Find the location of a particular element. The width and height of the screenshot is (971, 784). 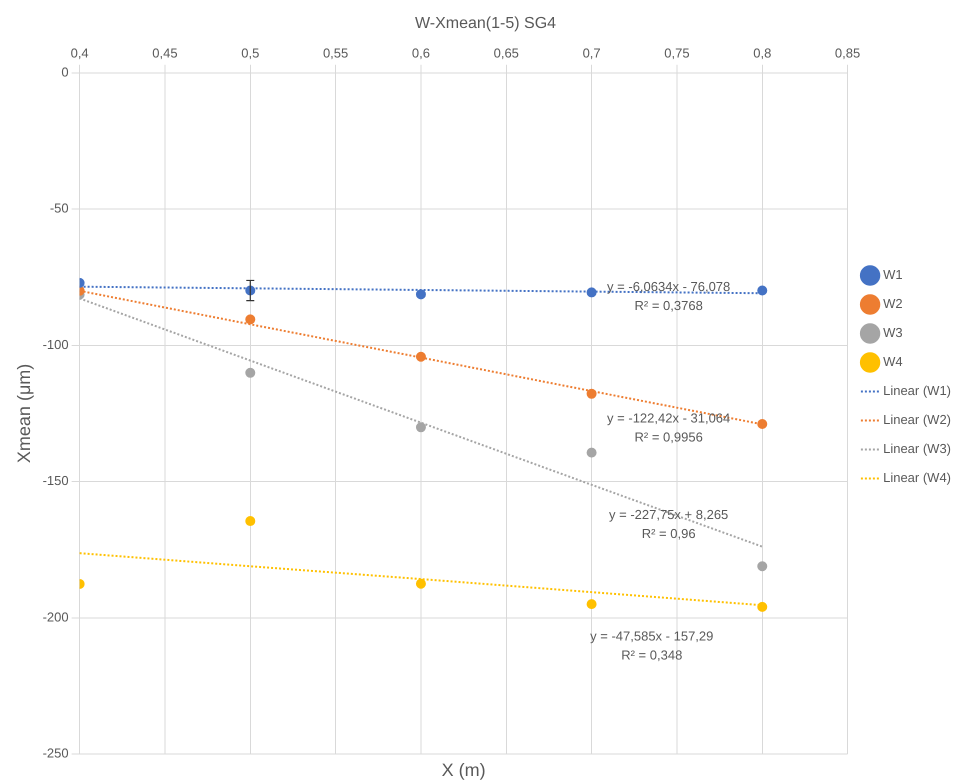

chart-title: W-Xmean(1-5) SG4 is located at coordinates (485, 23).